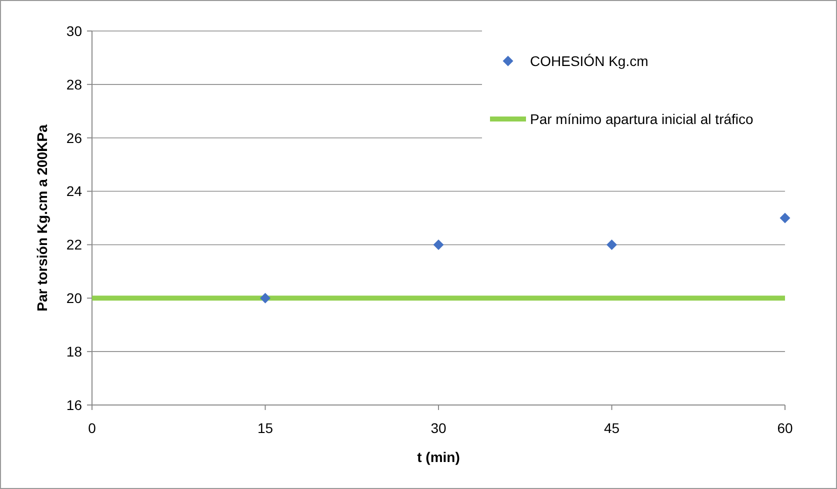 This screenshot has height=489, width=837. Describe the element at coordinates (612, 428) in the screenshot. I see `x-tick-label: 45` at that location.